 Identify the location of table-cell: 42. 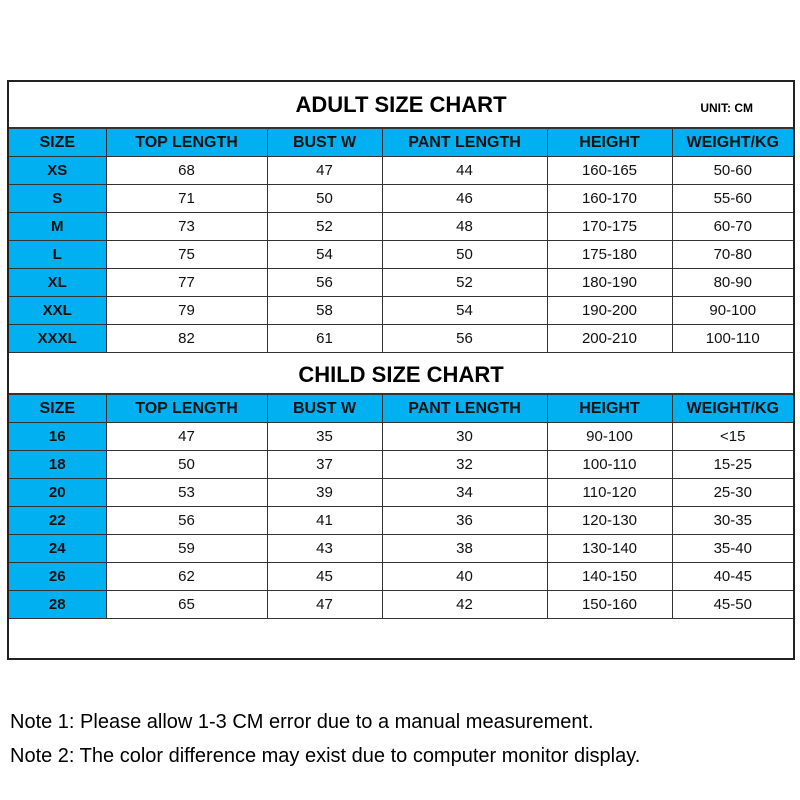
(464, 604).